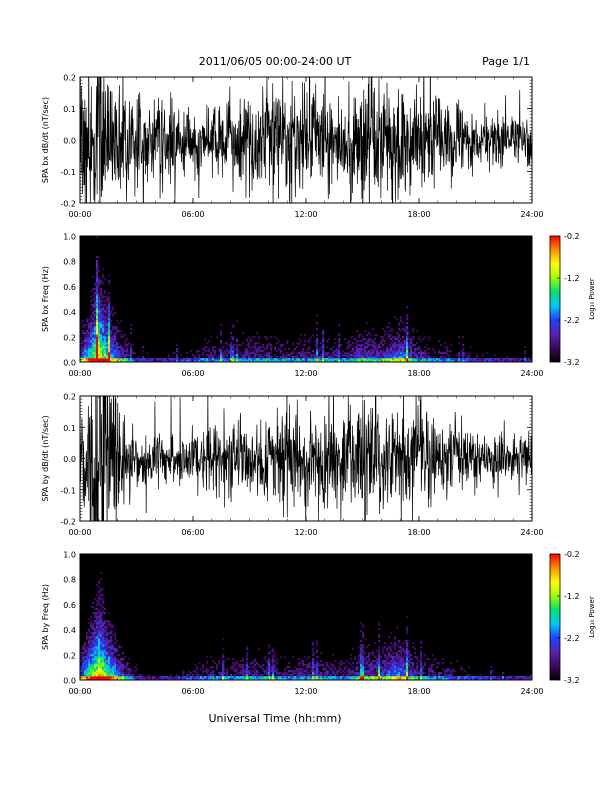 The width and height of the screenshot is (612, 797). I want to click on plot-frame, so click(306, 617).